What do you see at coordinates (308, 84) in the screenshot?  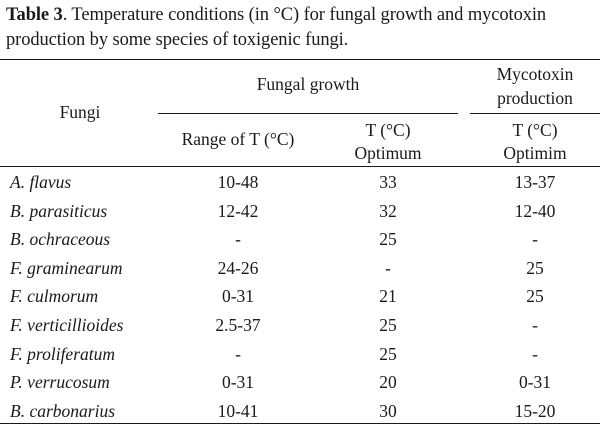 I see `header-fungal-growth: Fungal growth` at bounding box center [308, 84].